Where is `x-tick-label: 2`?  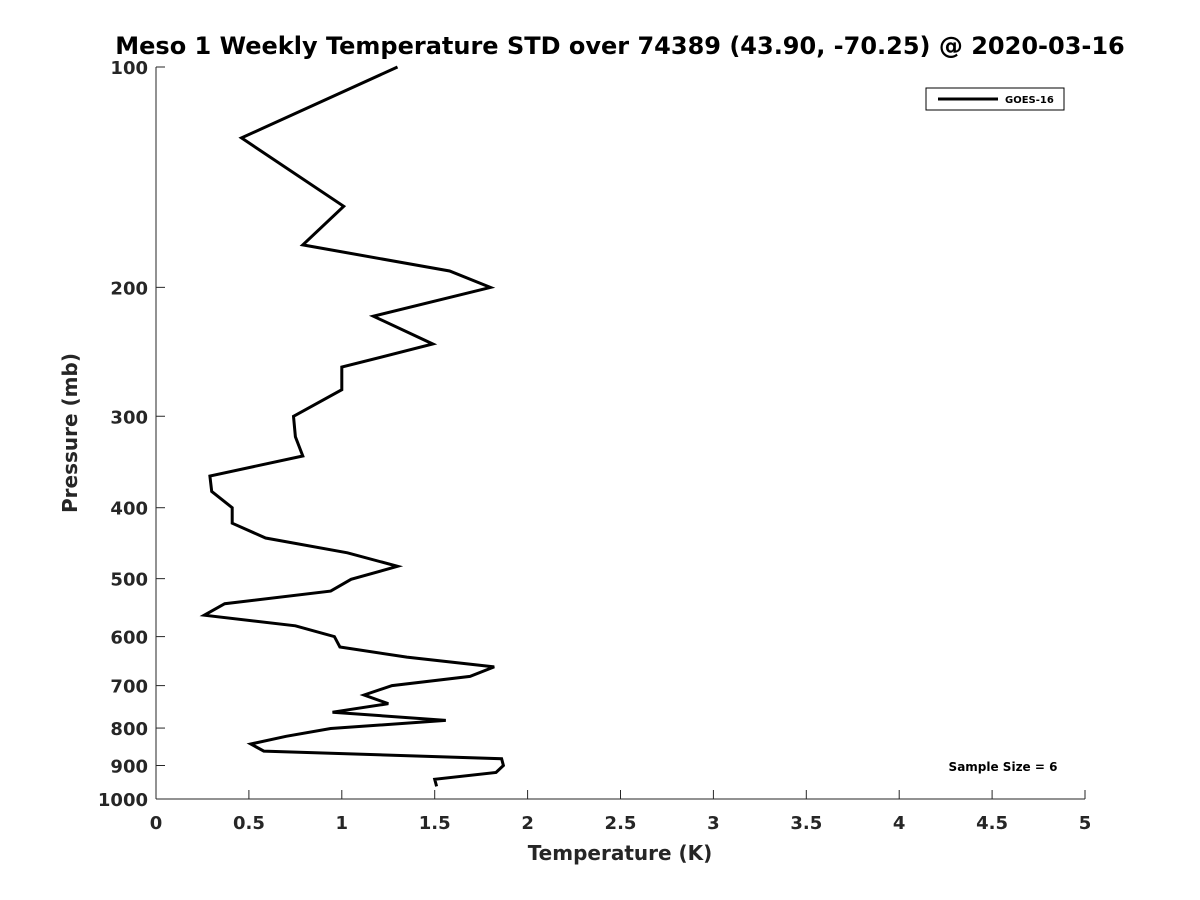
x-tick-label: 2 is located at coordinates (527, 823).